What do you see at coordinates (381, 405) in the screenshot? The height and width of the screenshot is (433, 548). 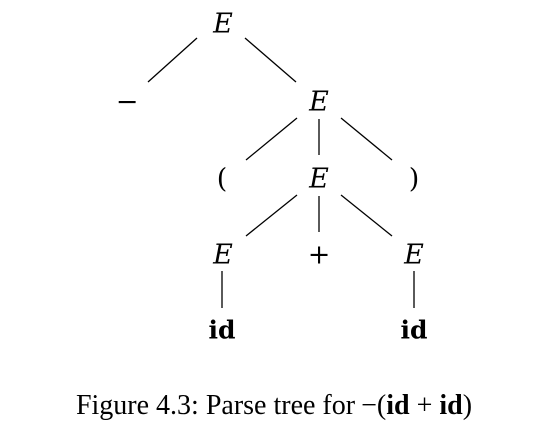 I see `caption-open-paren: (` at bounding box center [381, 405].